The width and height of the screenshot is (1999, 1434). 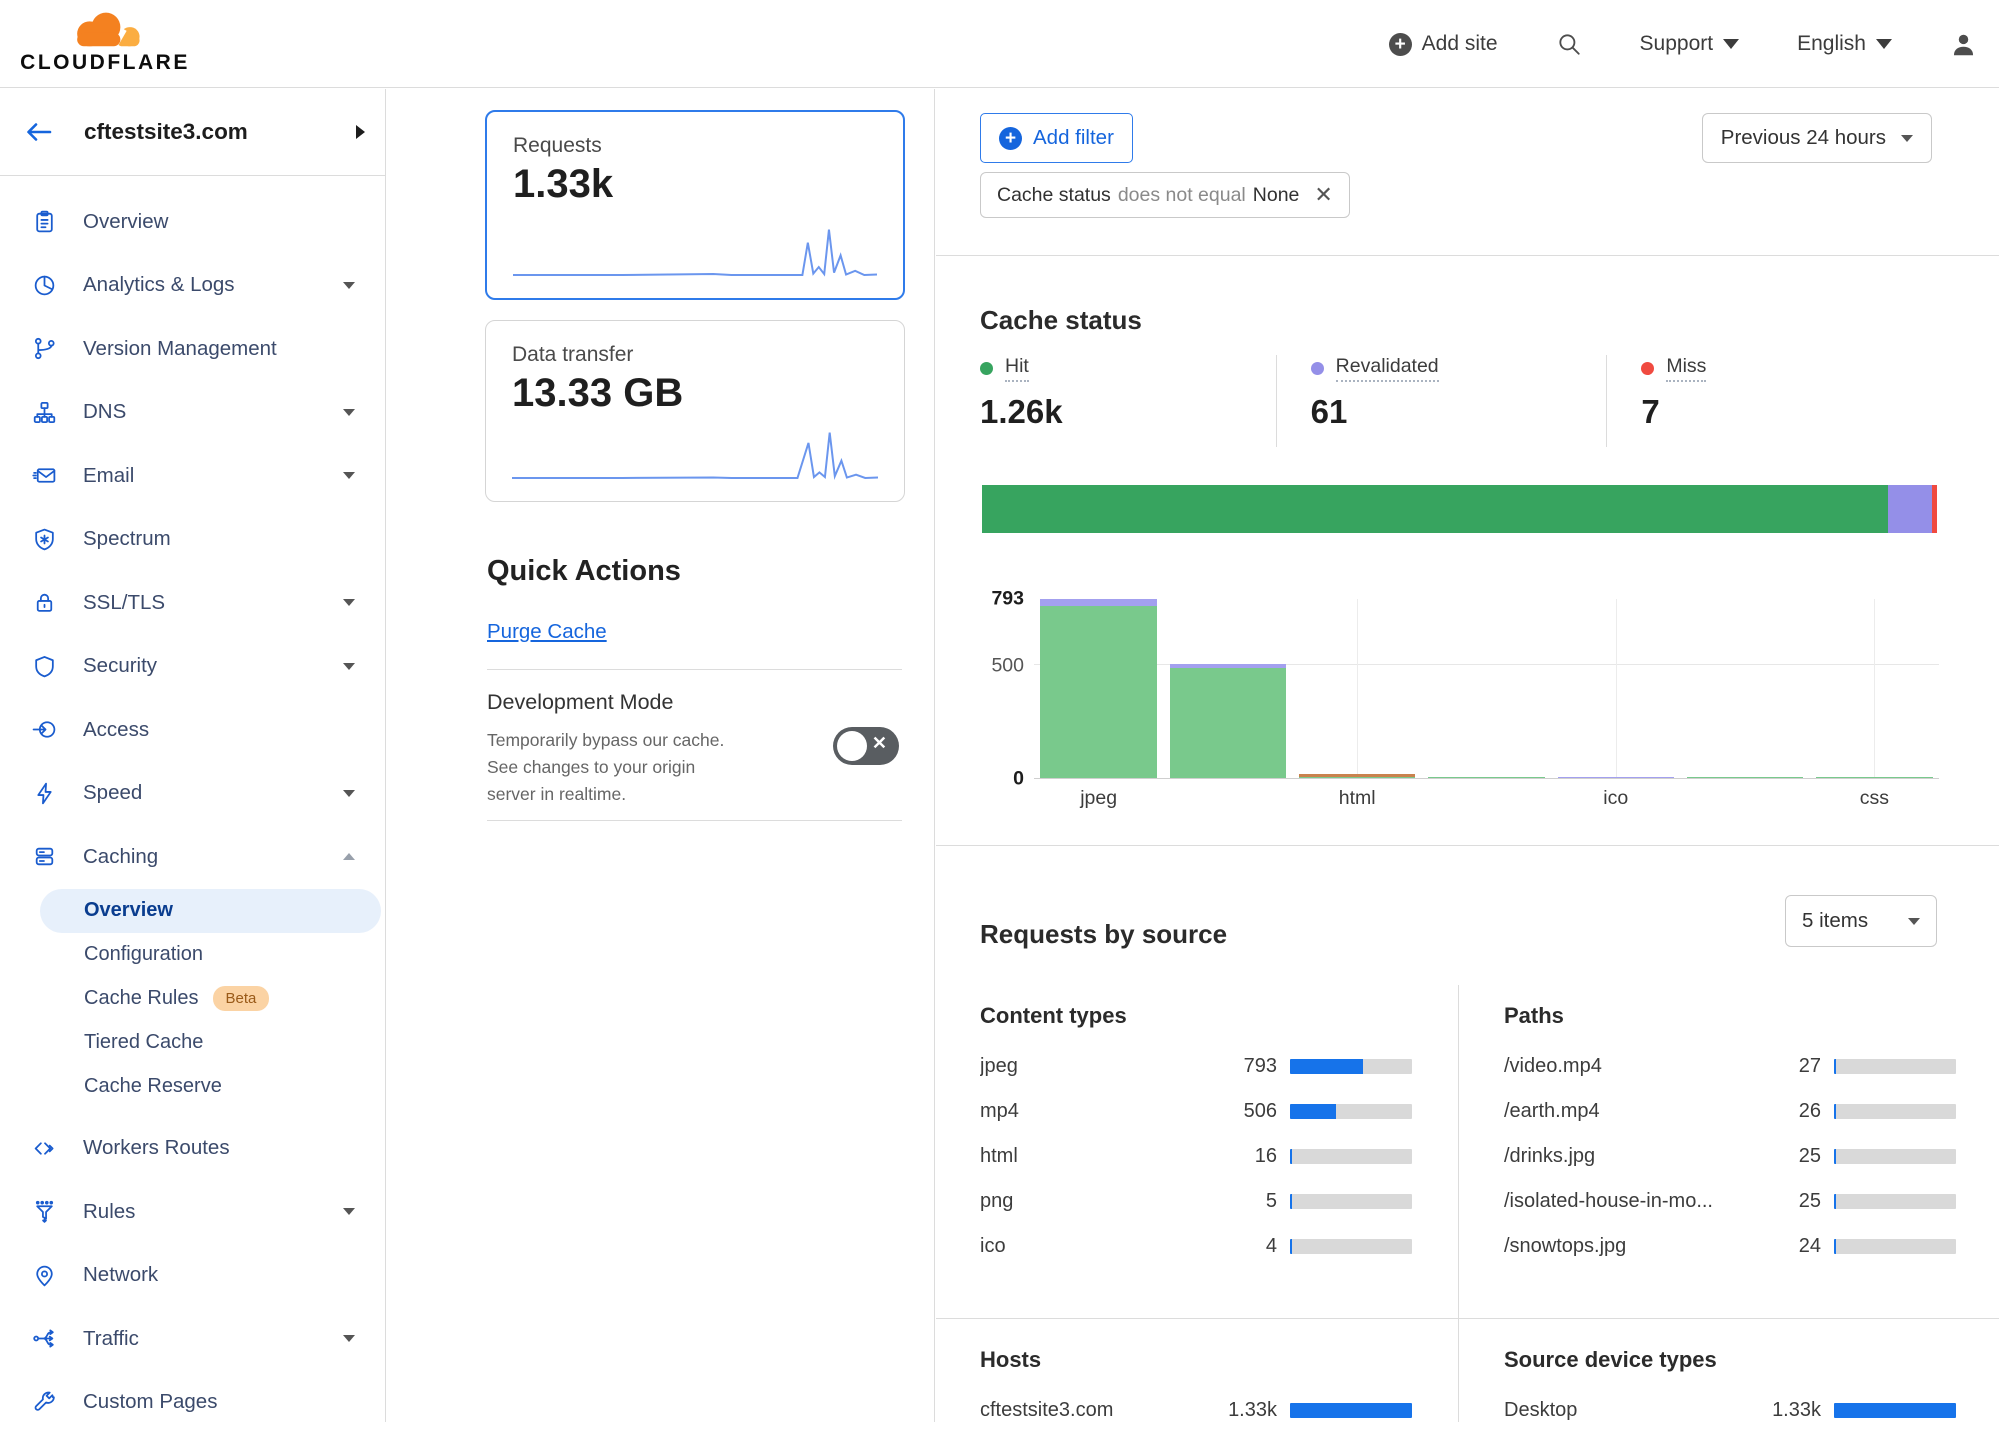 I want to click on sidebar-item-security: Security, so click(x=192, y=667).